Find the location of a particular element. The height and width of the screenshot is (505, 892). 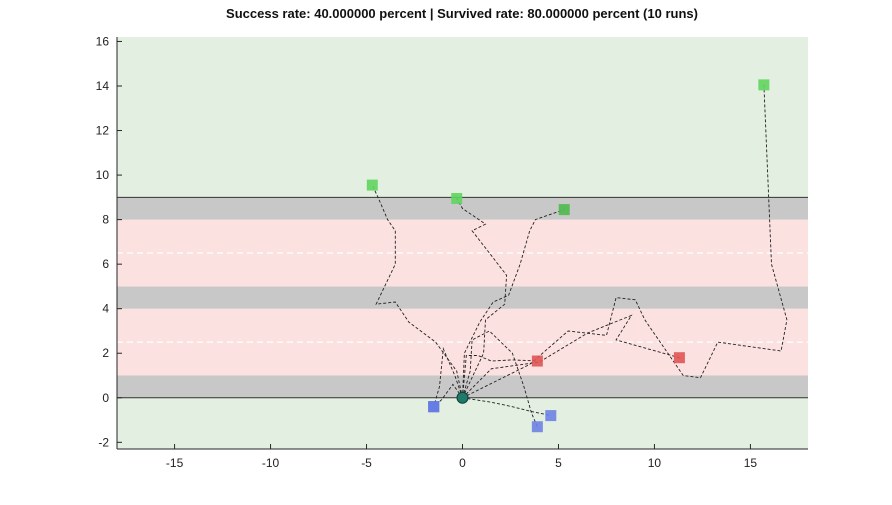

x-tick-label-2: -5 is located at coordinates (366, 463).